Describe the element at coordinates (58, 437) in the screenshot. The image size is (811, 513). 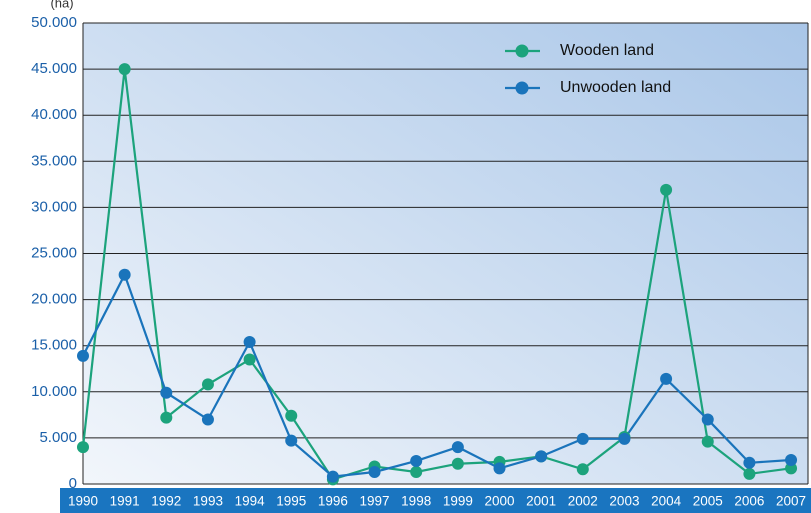
I see `y-tick-label: 5.000` at that location.